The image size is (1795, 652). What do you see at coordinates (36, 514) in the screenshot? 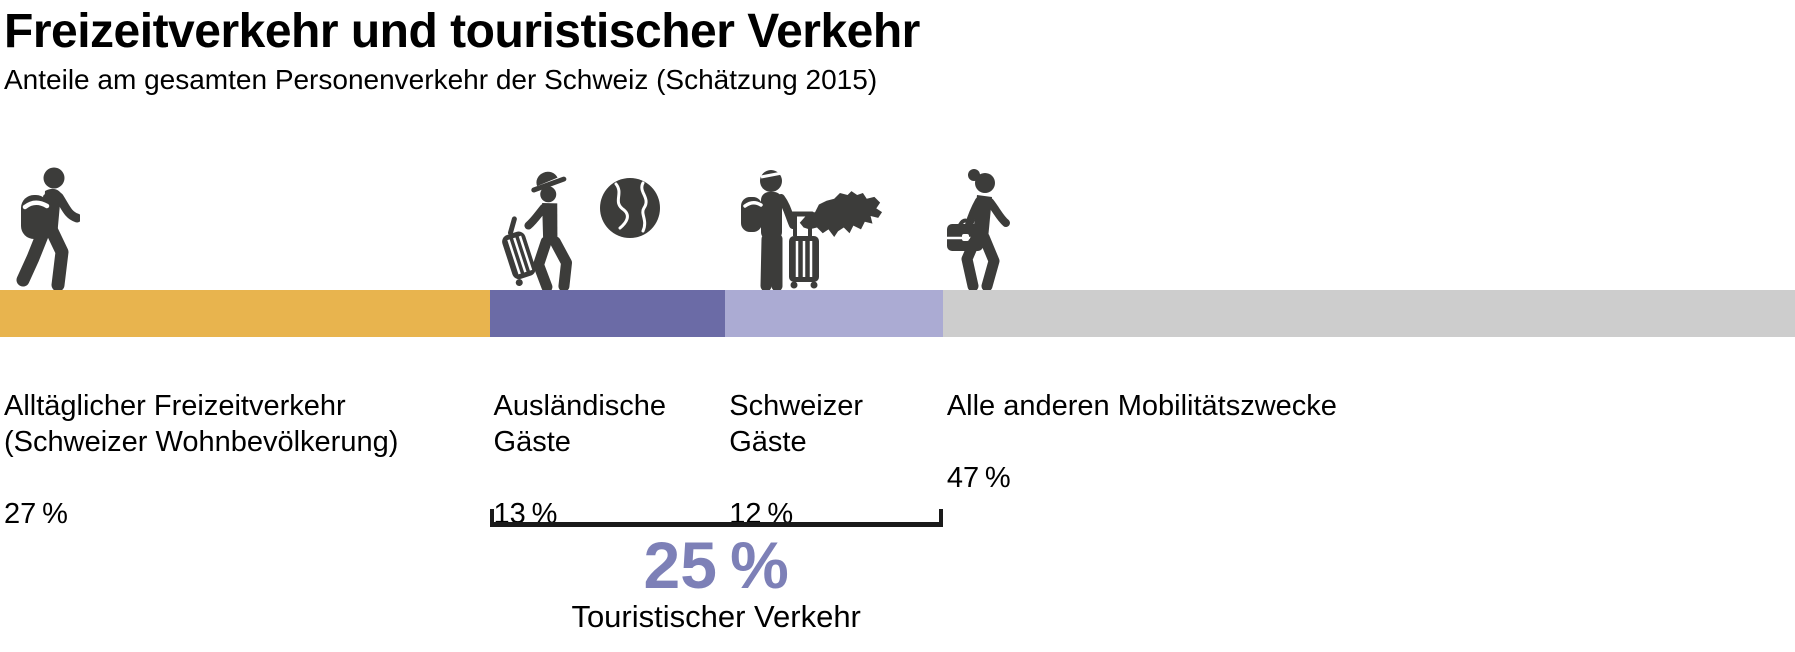
I see `segment-value: 27 %` at bounding box center [36, 514].